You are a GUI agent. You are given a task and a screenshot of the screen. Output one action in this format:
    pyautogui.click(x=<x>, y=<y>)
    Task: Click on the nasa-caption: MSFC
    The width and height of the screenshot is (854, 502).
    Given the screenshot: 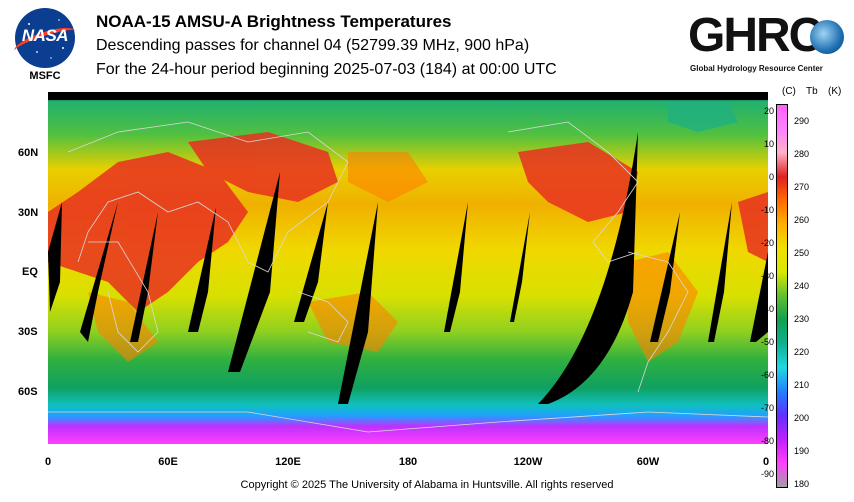 What is the action you would take?
    pyautogui.click(x=45, y=76)
    